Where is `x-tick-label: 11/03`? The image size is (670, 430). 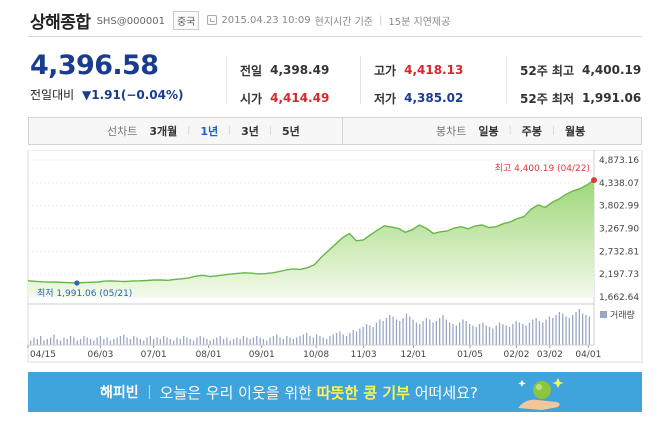
x-tick-label: 11/03 is located at coordinates (364, 355).